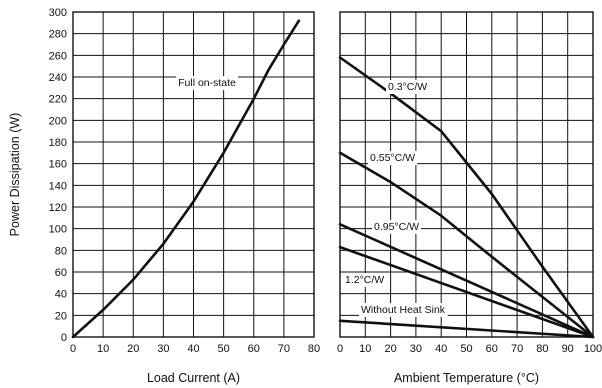 The height and width of the screenshot is (388, 602). What do you see at coordinates (466, 378) in the screenshot?
I see `right-x-axis-label: Ambient Temperature (°C)` at bounding box center [466, 378].